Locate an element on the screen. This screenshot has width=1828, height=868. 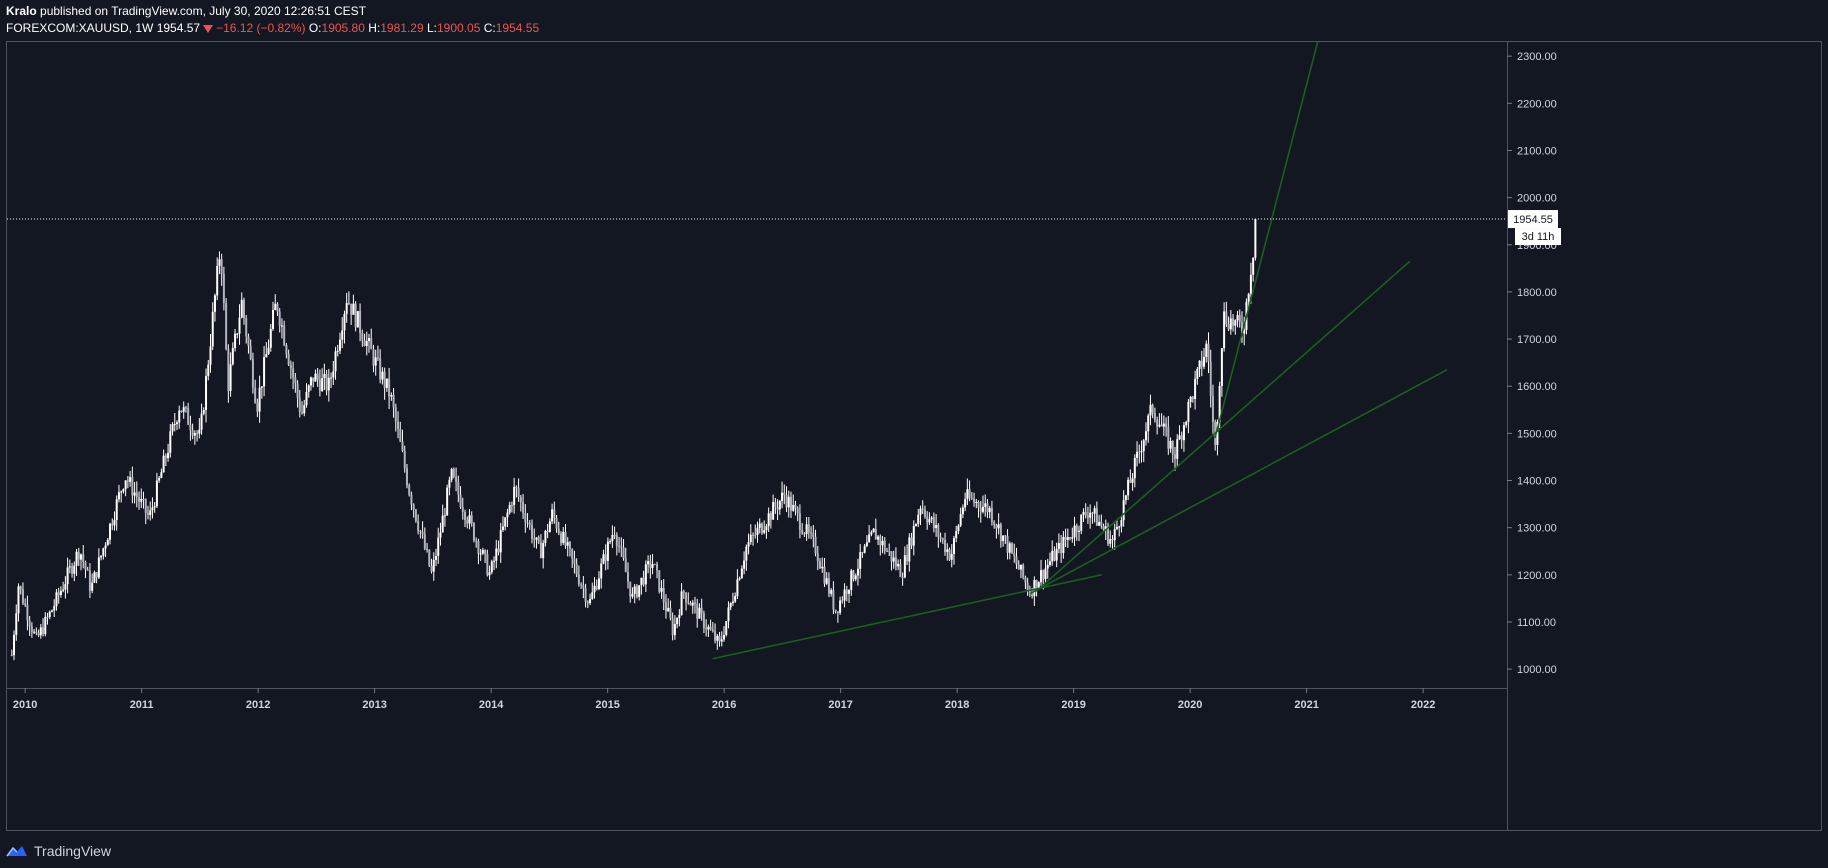
x-tick-label: 2011 is located at coordinates (142, 705).